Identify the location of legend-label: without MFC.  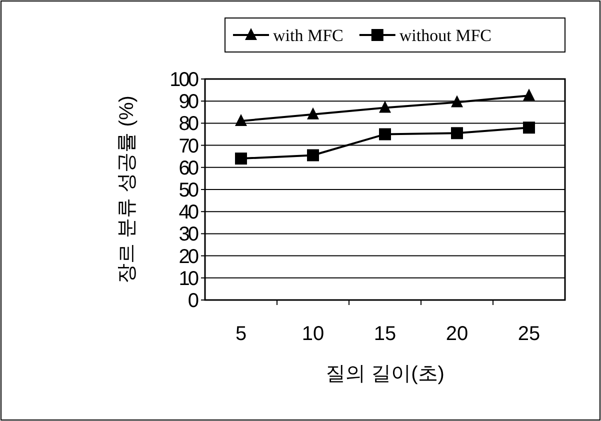
(445, 35).